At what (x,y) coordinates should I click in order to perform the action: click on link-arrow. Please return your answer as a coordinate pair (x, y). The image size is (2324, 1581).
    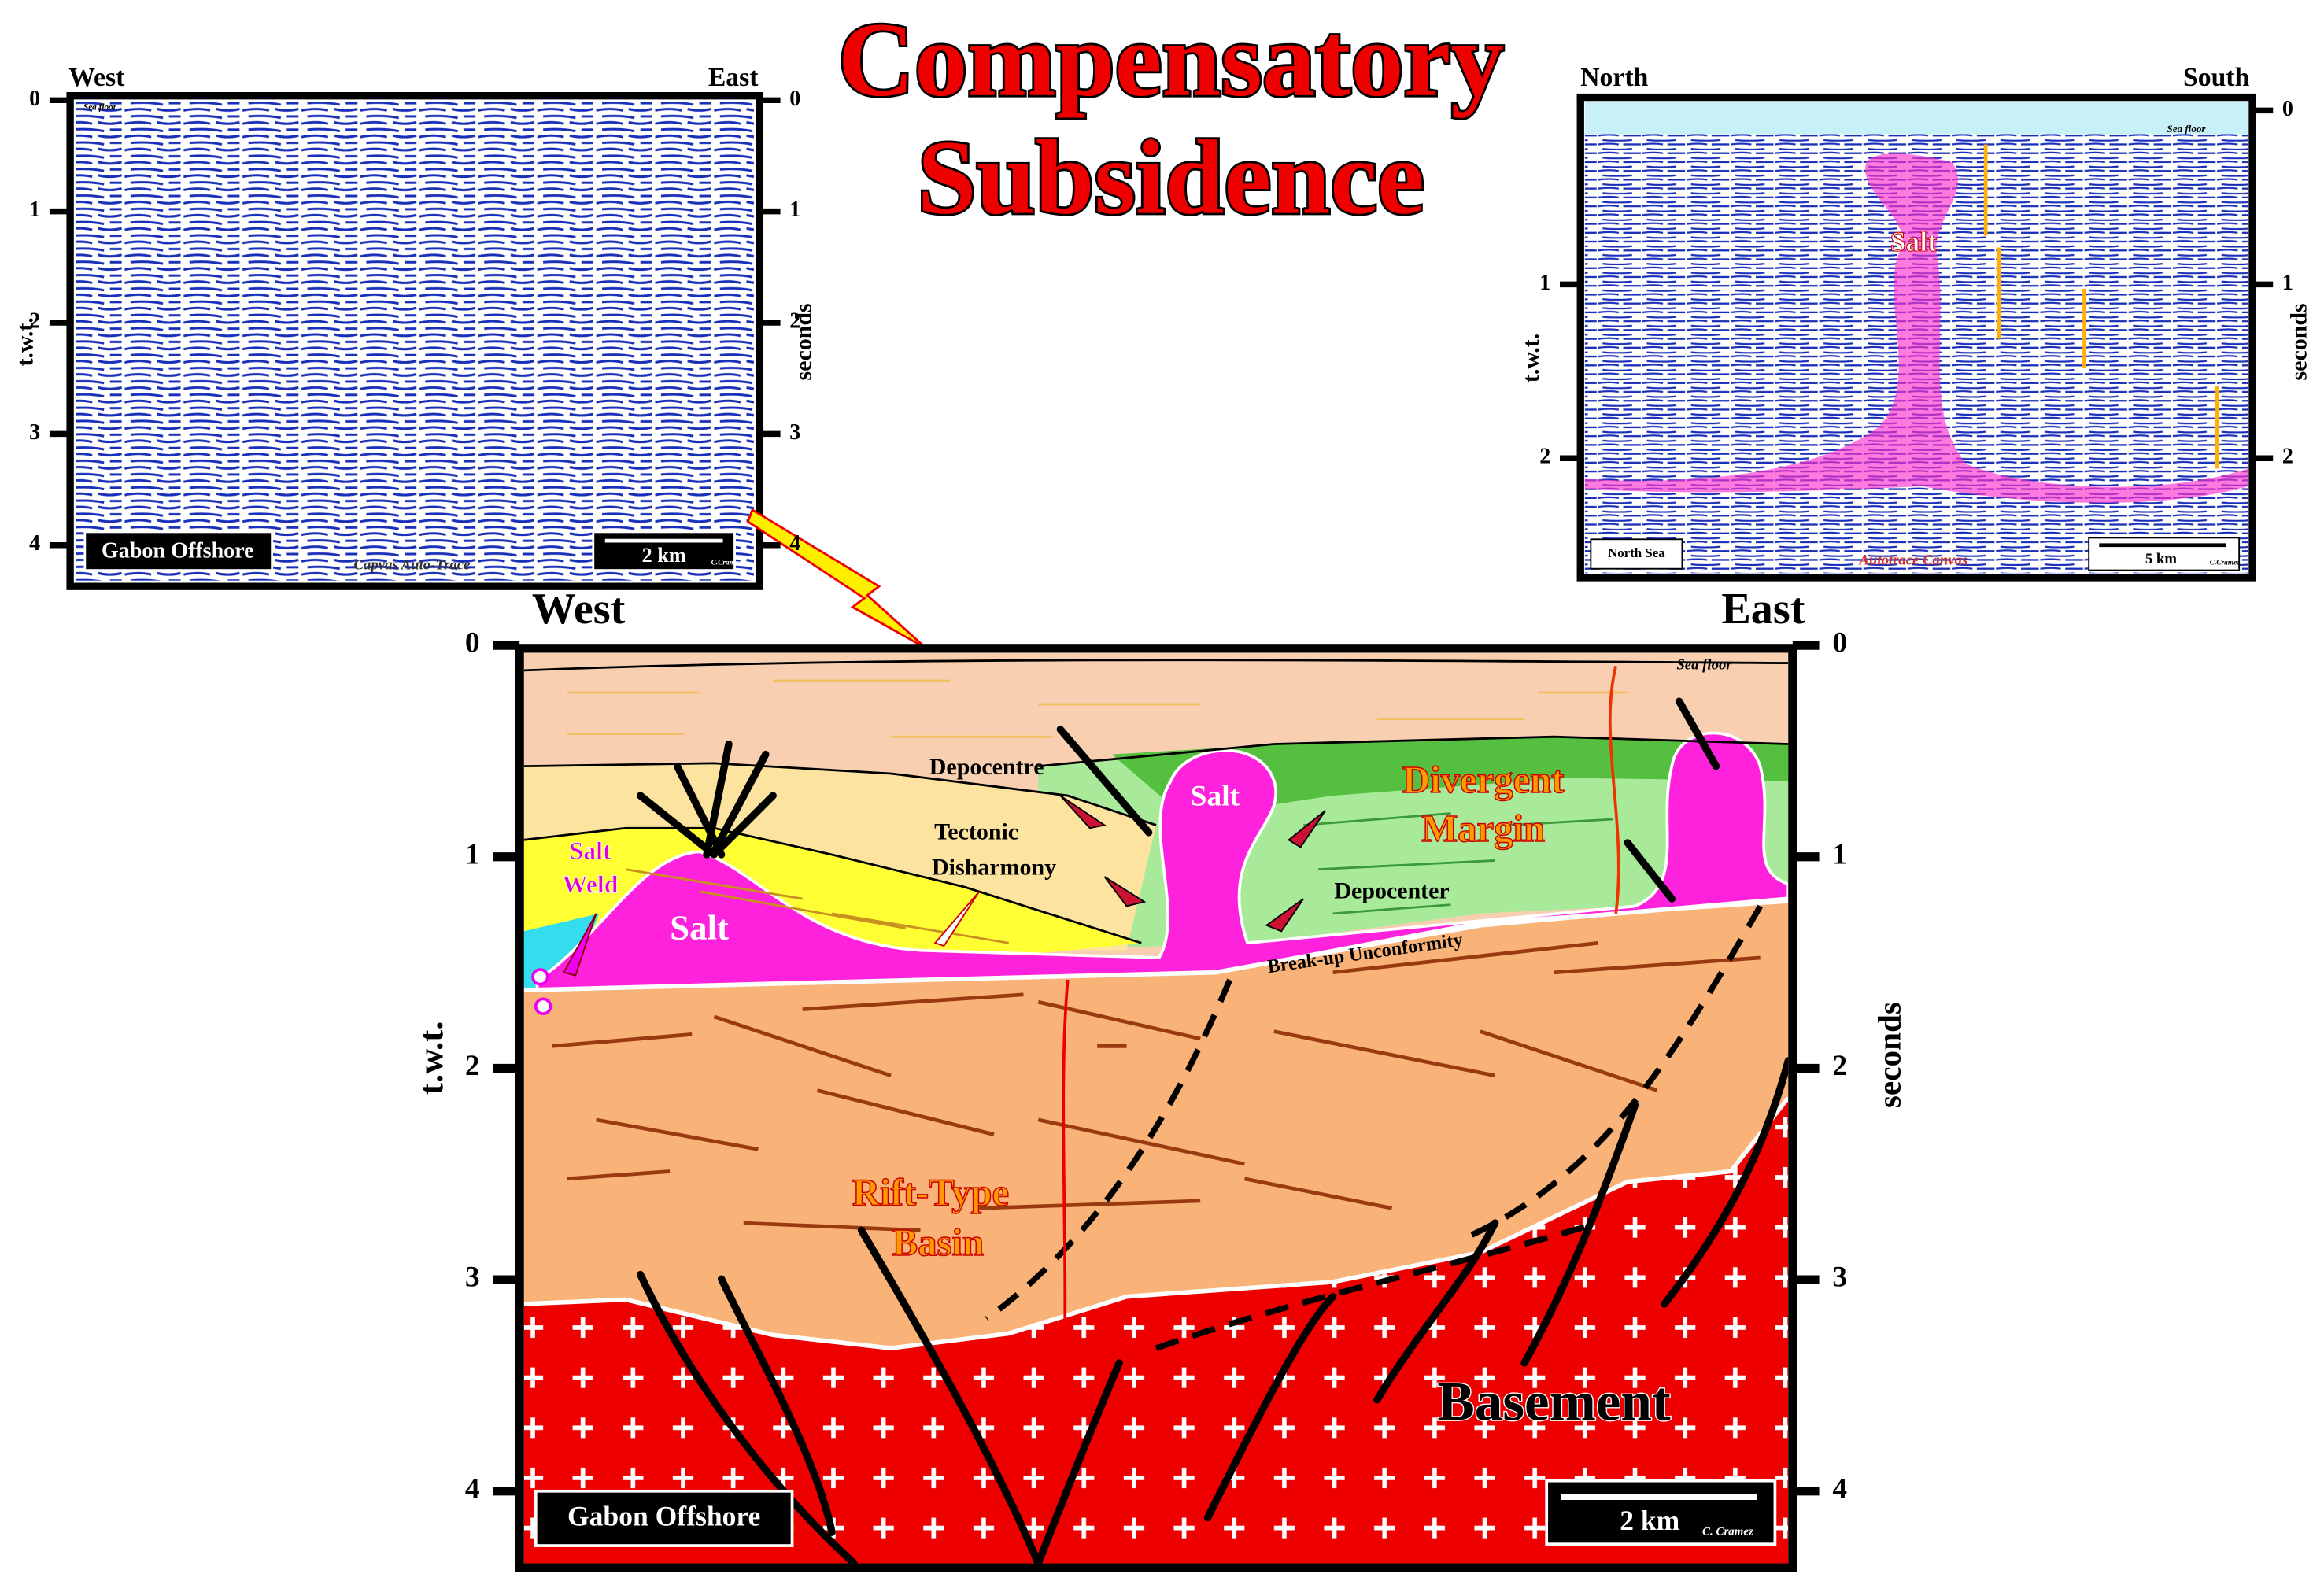
    Looking at the image, I should click on (836, 579).